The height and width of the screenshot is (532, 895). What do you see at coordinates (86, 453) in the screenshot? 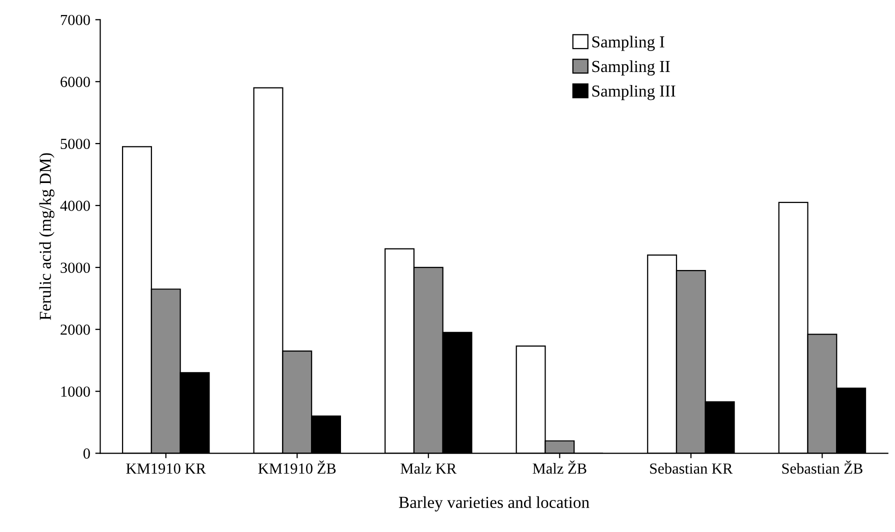
I see `y-tick-label: 0` at bounding box center [86, 453].